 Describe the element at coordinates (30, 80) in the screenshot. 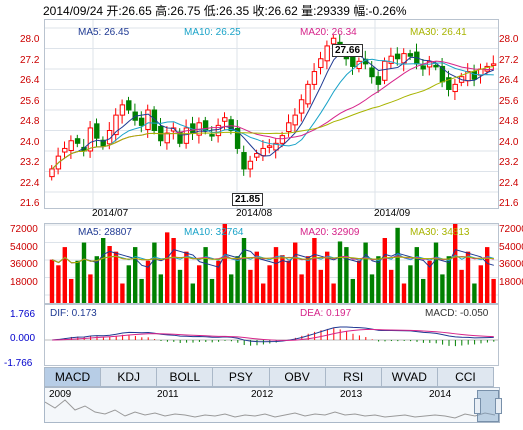

I see `price-y-tick-label-left: 26.4` at that location.